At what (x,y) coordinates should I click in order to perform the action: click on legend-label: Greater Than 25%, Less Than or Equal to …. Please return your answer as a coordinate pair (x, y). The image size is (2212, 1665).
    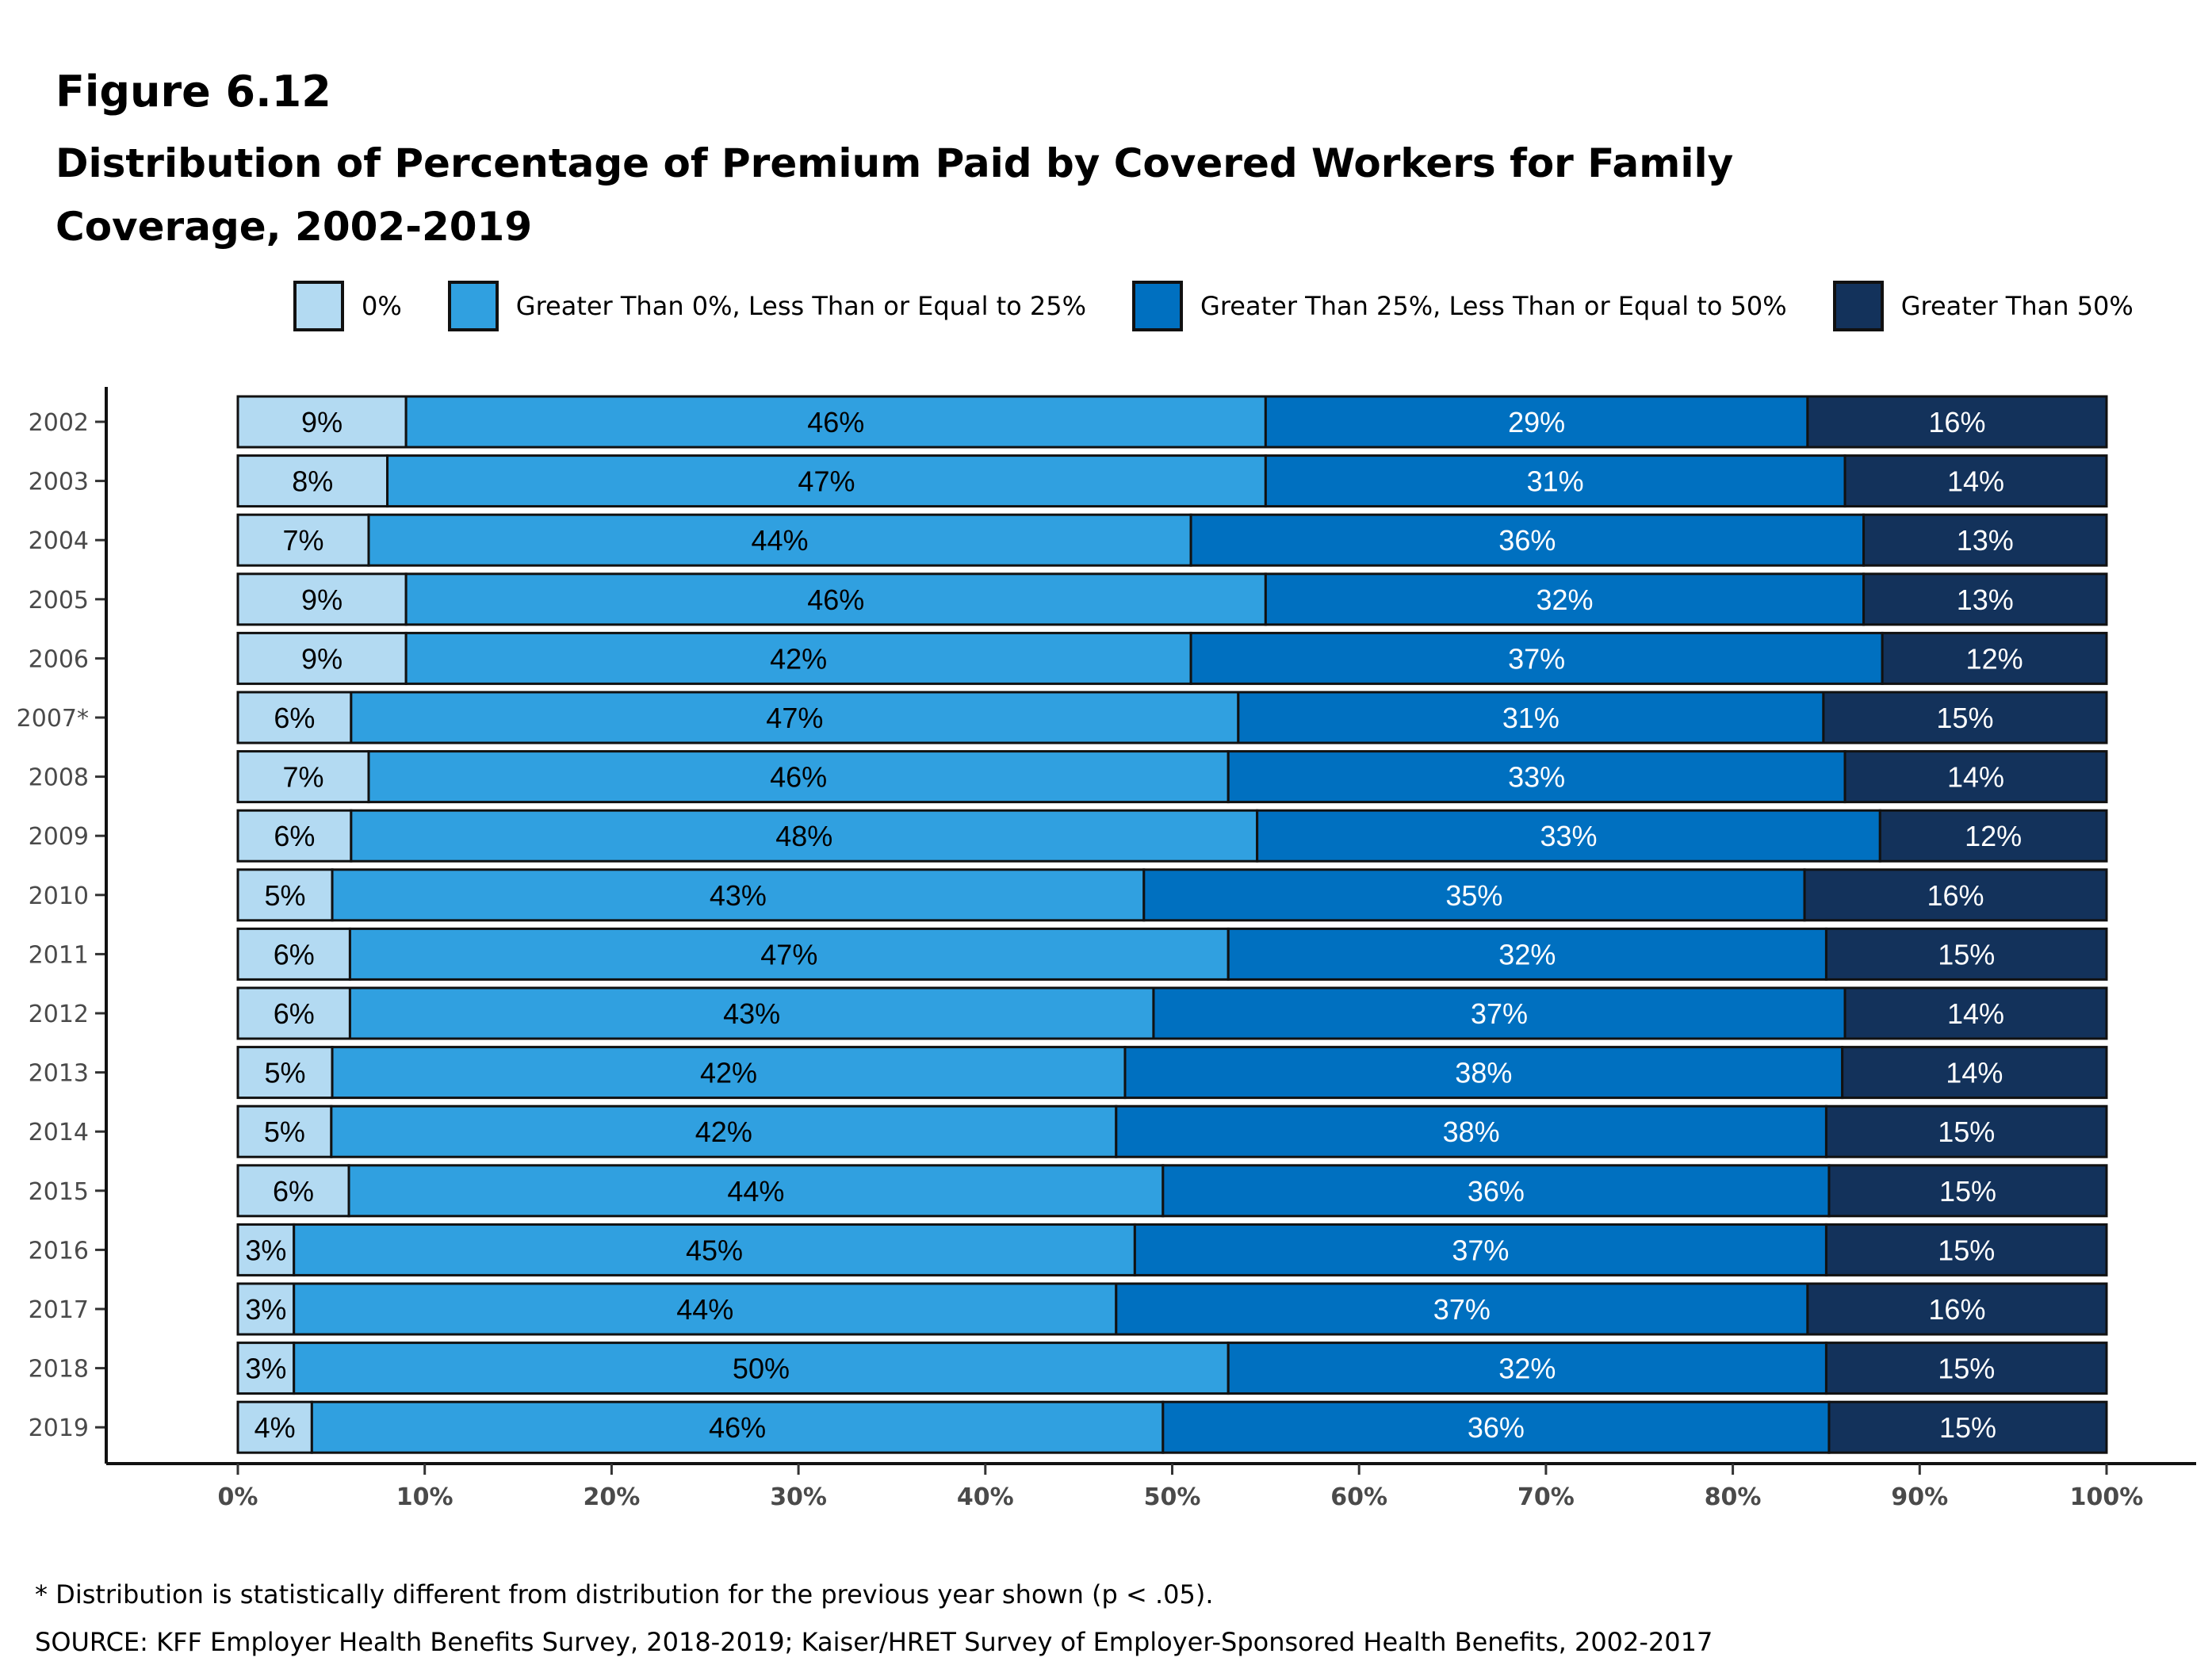
    Looking at the image, I should click on (1494, 306).